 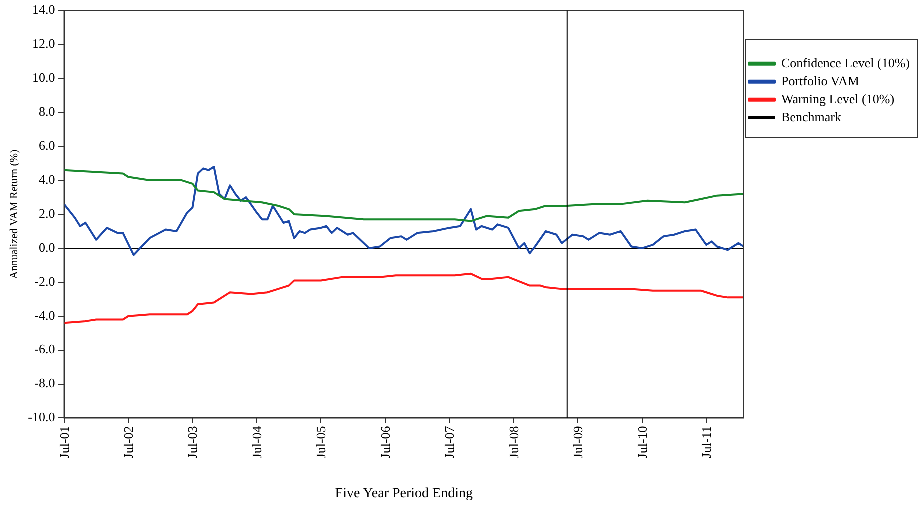 I want to click on y-tick-label: 8.0, so click(x=47, y=112).